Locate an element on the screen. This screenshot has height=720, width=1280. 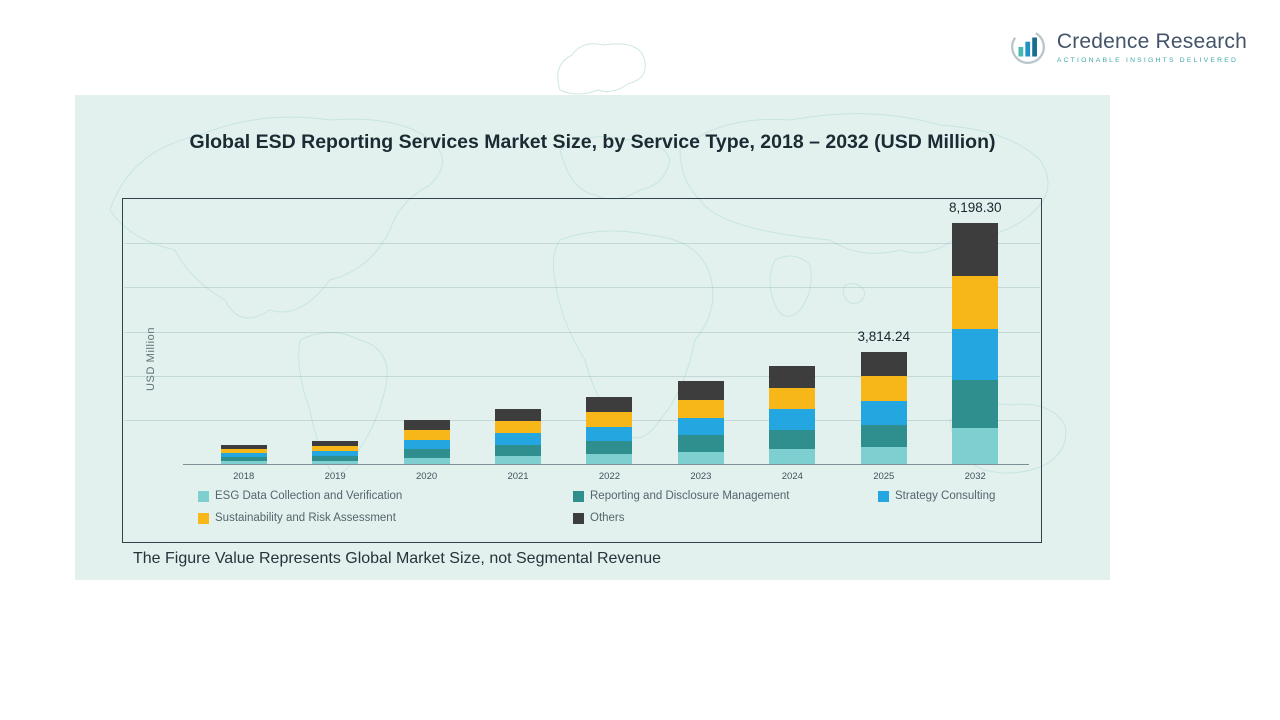
legend-label: Reporting and Disclosure Management is located at coordinates (690, 496).